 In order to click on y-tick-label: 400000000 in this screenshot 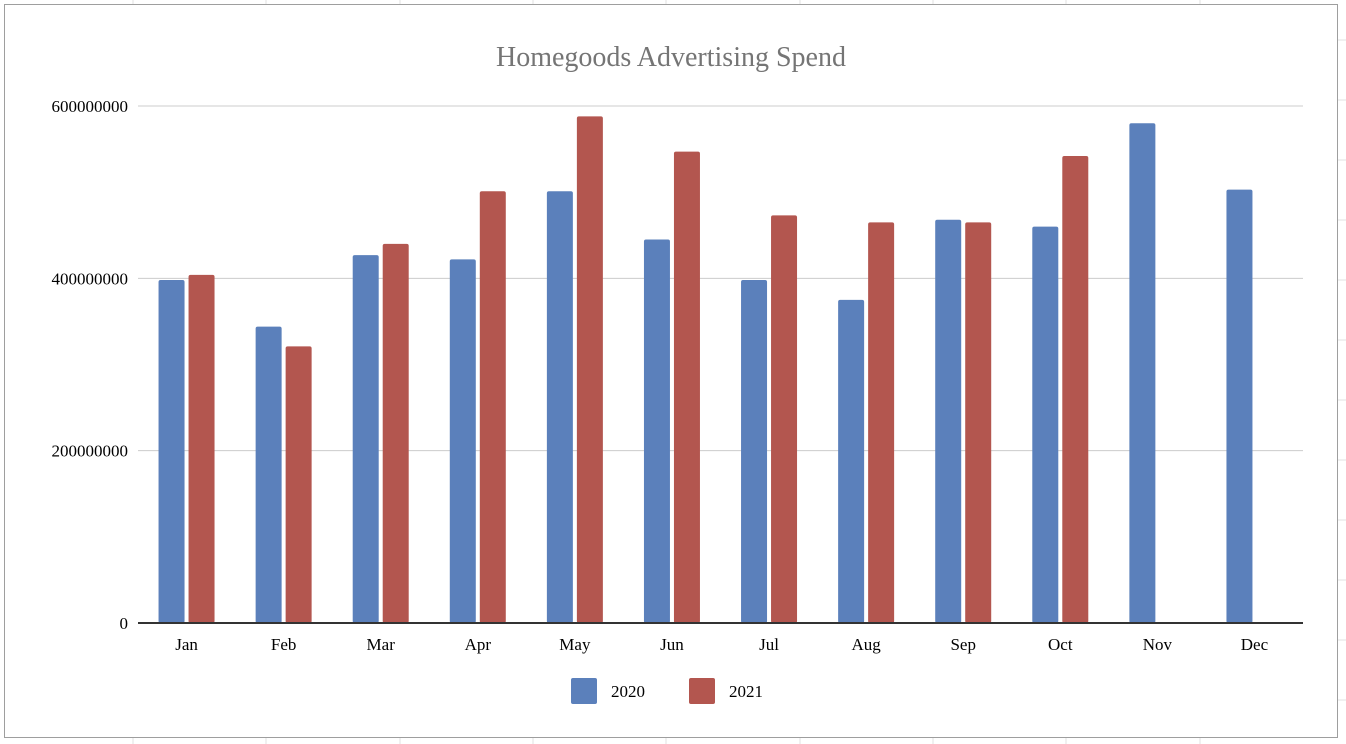, I will do `click(90, 278)`.